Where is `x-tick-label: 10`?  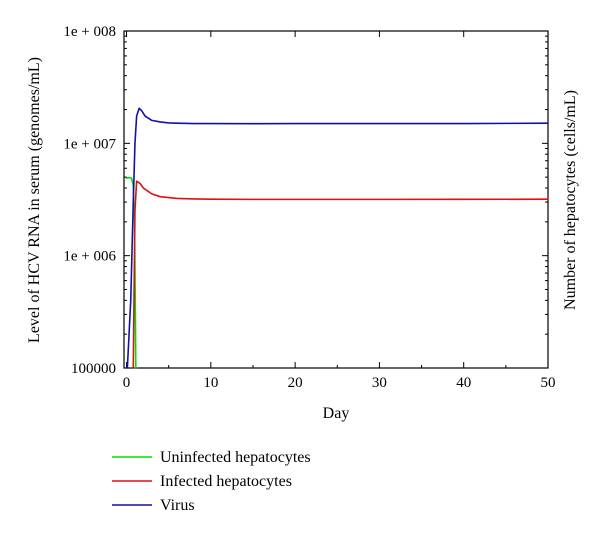
x-tick-label: 10 is located at coordinates (210, 383).